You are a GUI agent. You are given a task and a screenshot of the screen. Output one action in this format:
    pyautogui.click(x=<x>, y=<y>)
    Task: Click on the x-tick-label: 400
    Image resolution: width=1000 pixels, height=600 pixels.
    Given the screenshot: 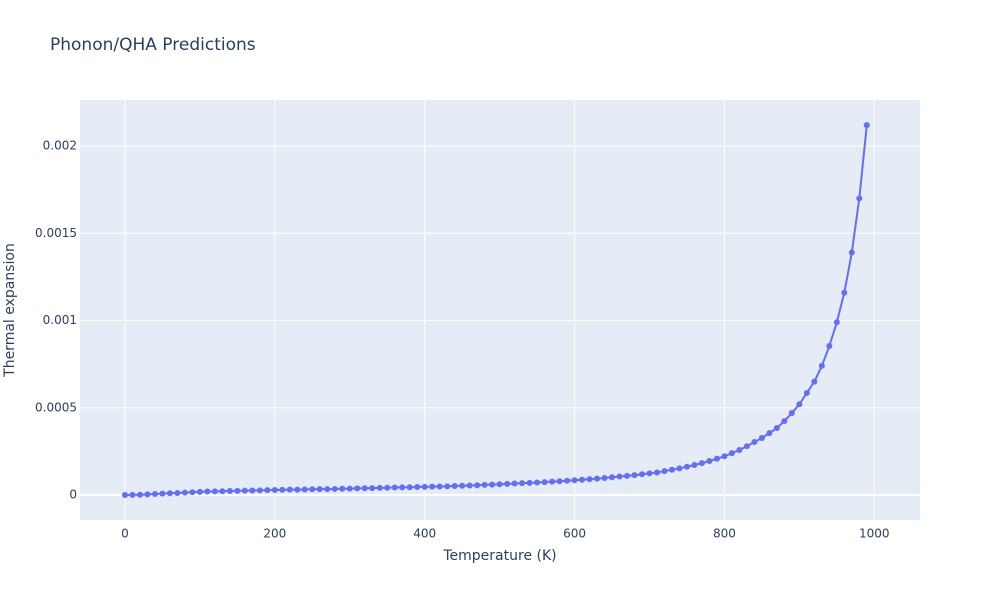 What is the action you would take?
    pyautogui.click(x=424, y=534)
    